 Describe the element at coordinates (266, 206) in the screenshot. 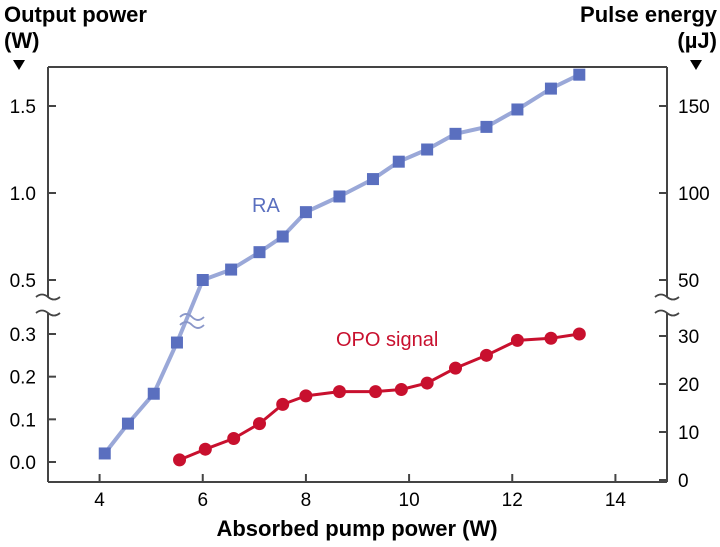

I see `series-label-ra: RA` at that location.